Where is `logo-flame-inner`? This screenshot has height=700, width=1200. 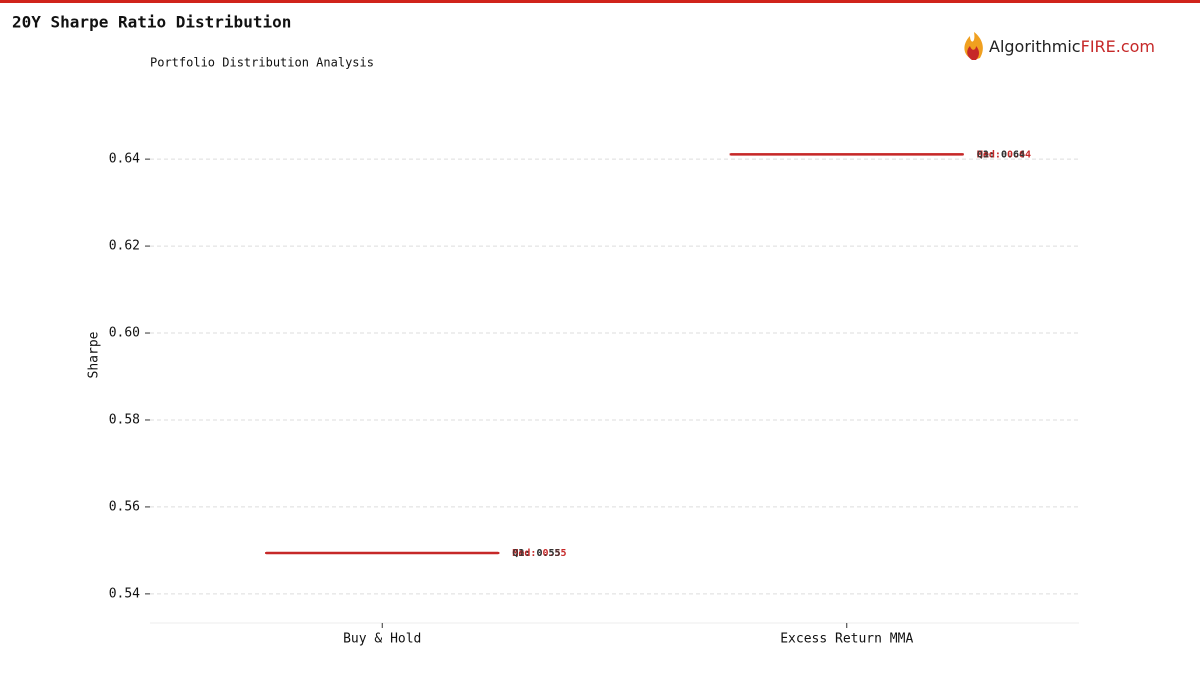 logo-flame-inner is located at coordinates (973, 53).